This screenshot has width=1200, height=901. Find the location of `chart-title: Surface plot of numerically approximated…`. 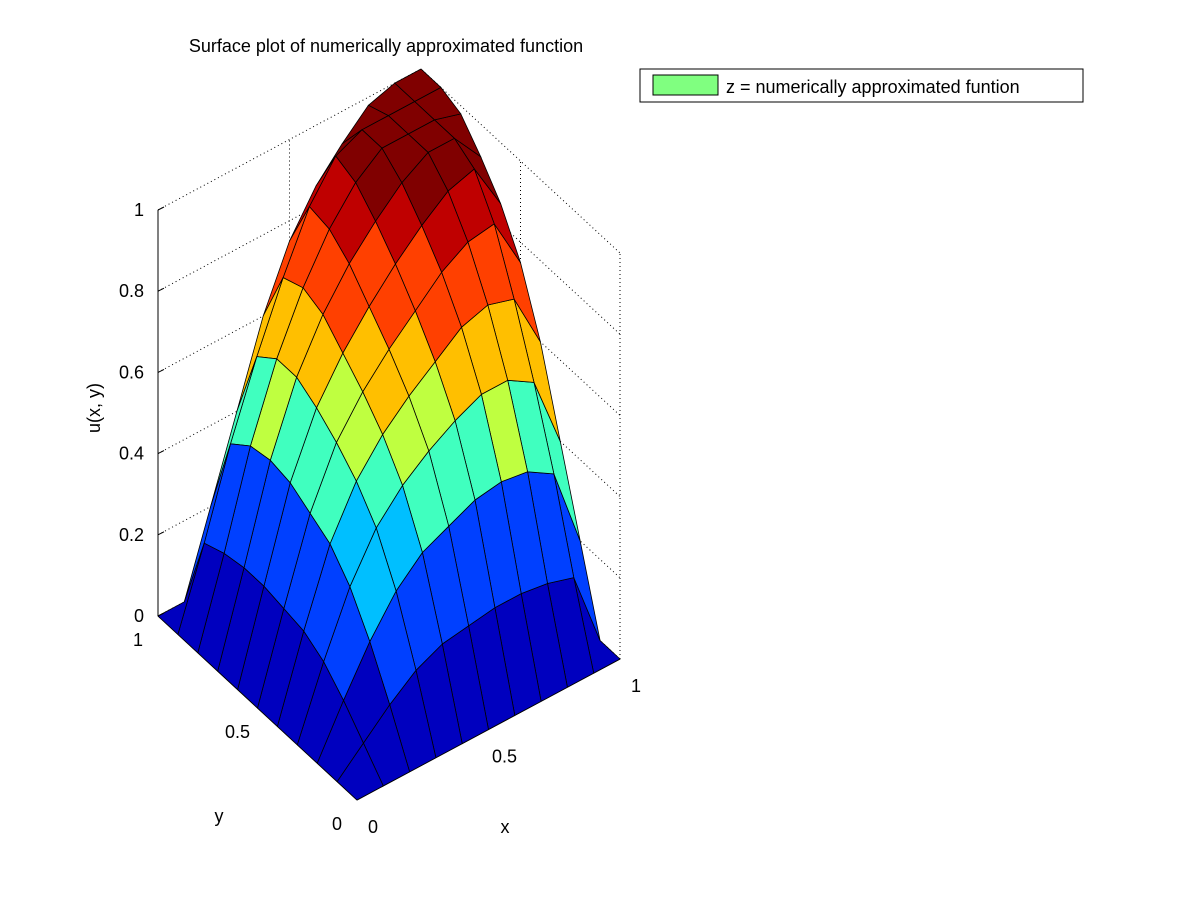

chart-title: Surface plot of numerically approximated… is located at coordinates (386, 46).